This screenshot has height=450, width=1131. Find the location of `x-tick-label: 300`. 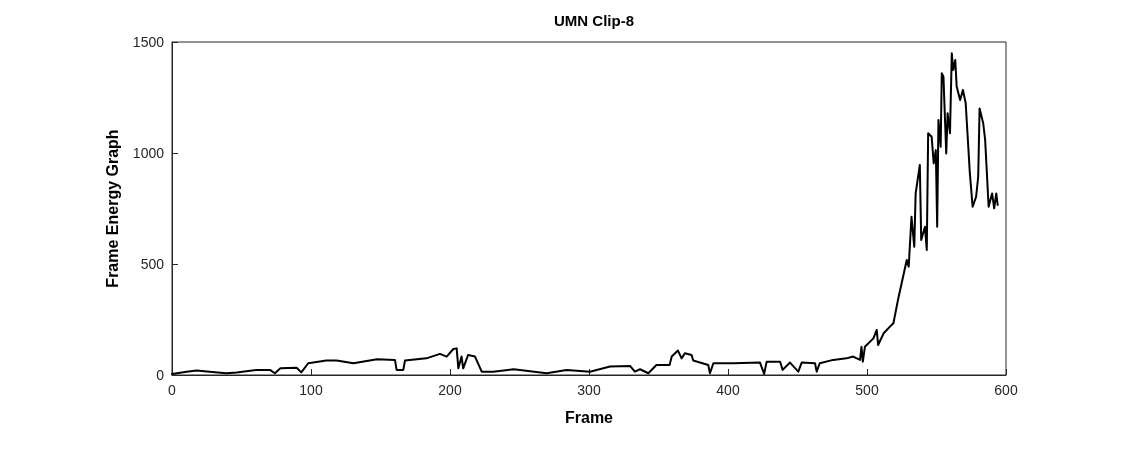

x-tick-label: 300 is located at coordinates (589, 390).